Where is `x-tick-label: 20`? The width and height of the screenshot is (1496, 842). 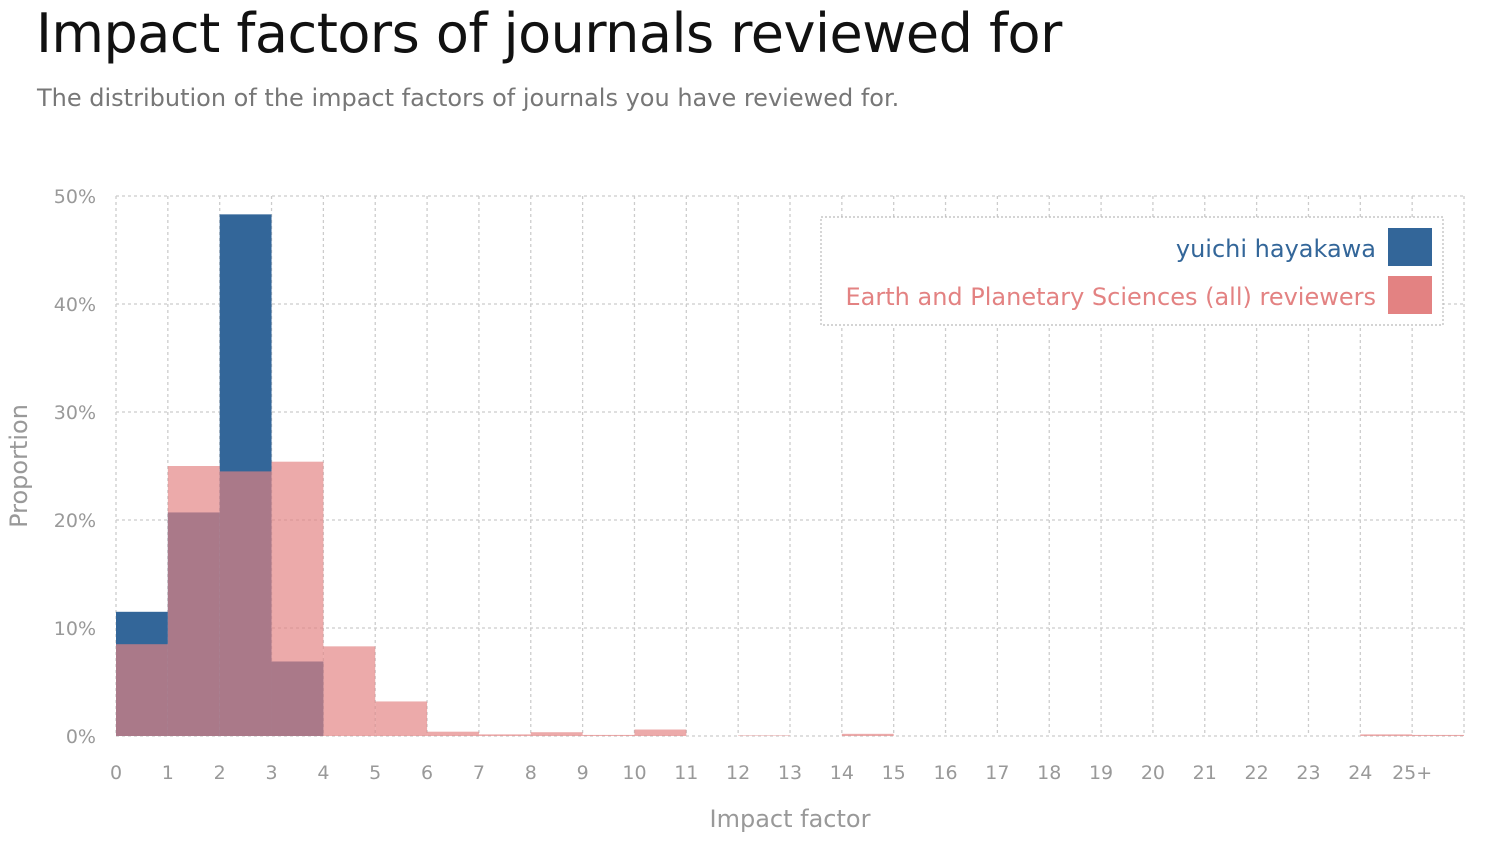
x-tick-label: 20 is located at coordinates (1153, 773).